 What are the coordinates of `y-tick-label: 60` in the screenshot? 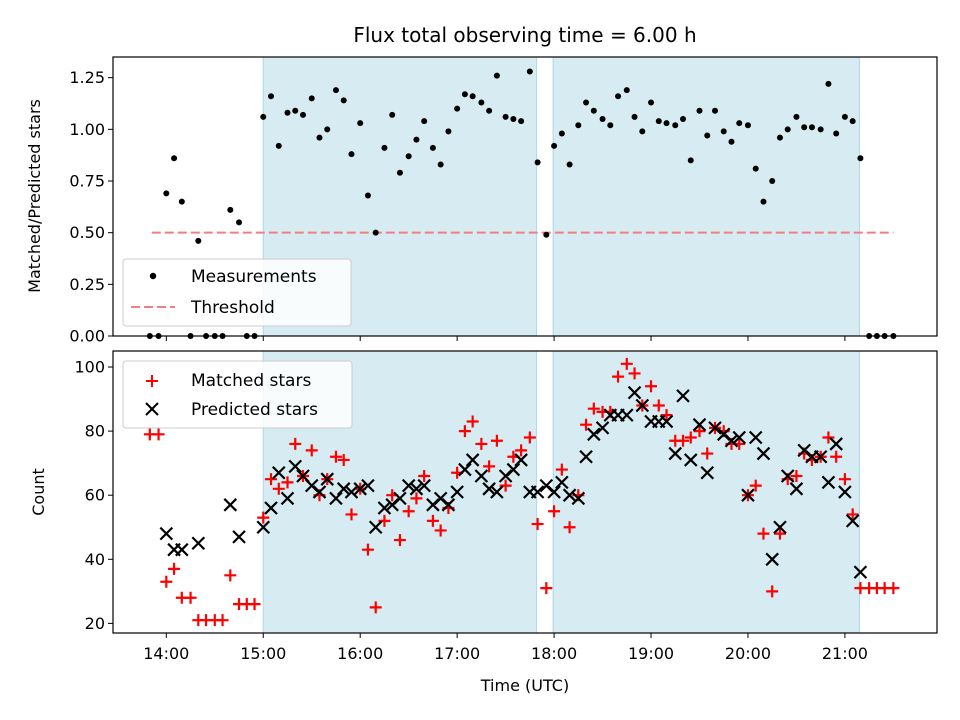 It's located at (95, 495).